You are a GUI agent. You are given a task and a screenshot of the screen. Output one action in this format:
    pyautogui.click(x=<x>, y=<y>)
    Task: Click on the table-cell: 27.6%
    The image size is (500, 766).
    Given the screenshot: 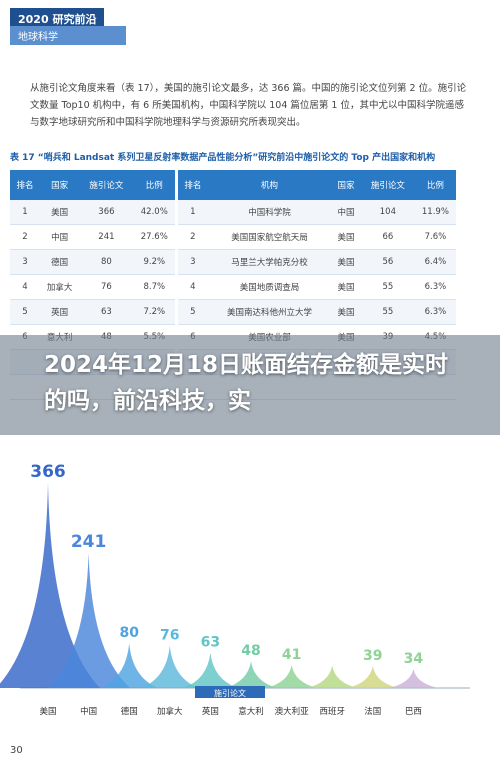 What is the action you would take?
    pyautogui.click(x=154, y=237)
    